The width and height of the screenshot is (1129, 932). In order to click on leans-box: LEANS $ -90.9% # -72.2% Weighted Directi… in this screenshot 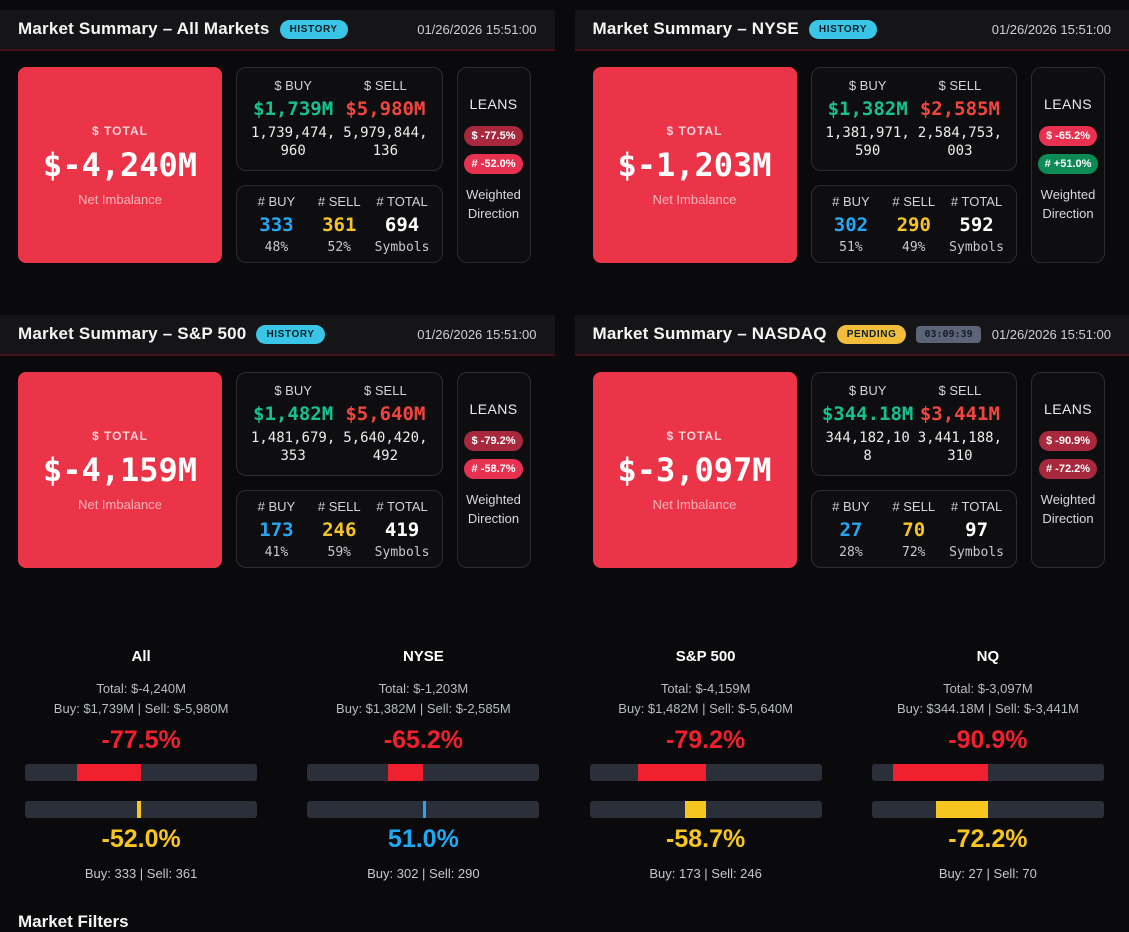, I will do `click(1068, 470)`.